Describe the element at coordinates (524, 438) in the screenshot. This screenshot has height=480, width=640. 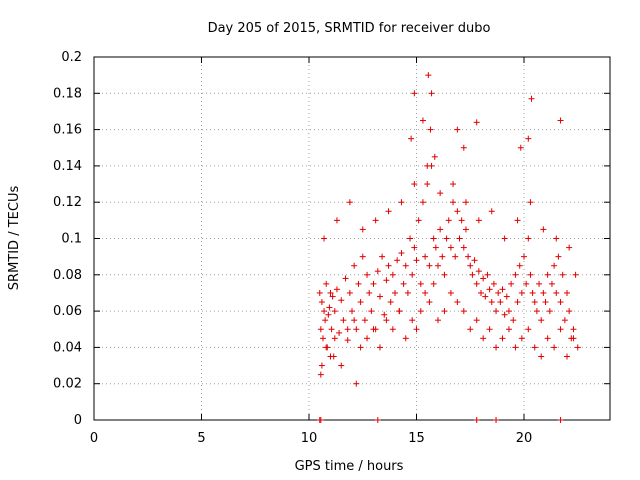
I see `x-tick-label: 20` at that location.